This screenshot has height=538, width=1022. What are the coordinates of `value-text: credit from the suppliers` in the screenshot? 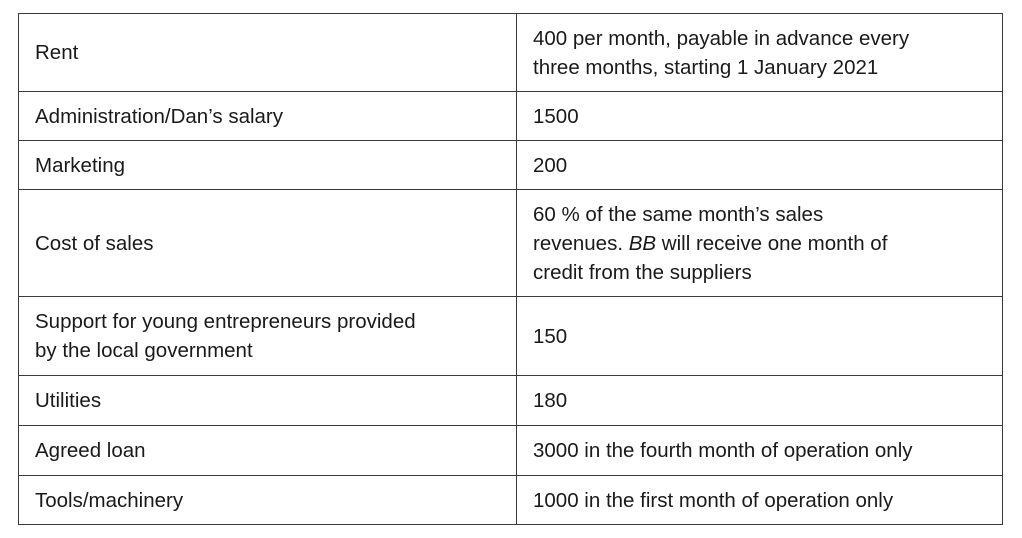 It's located at (642, 272).